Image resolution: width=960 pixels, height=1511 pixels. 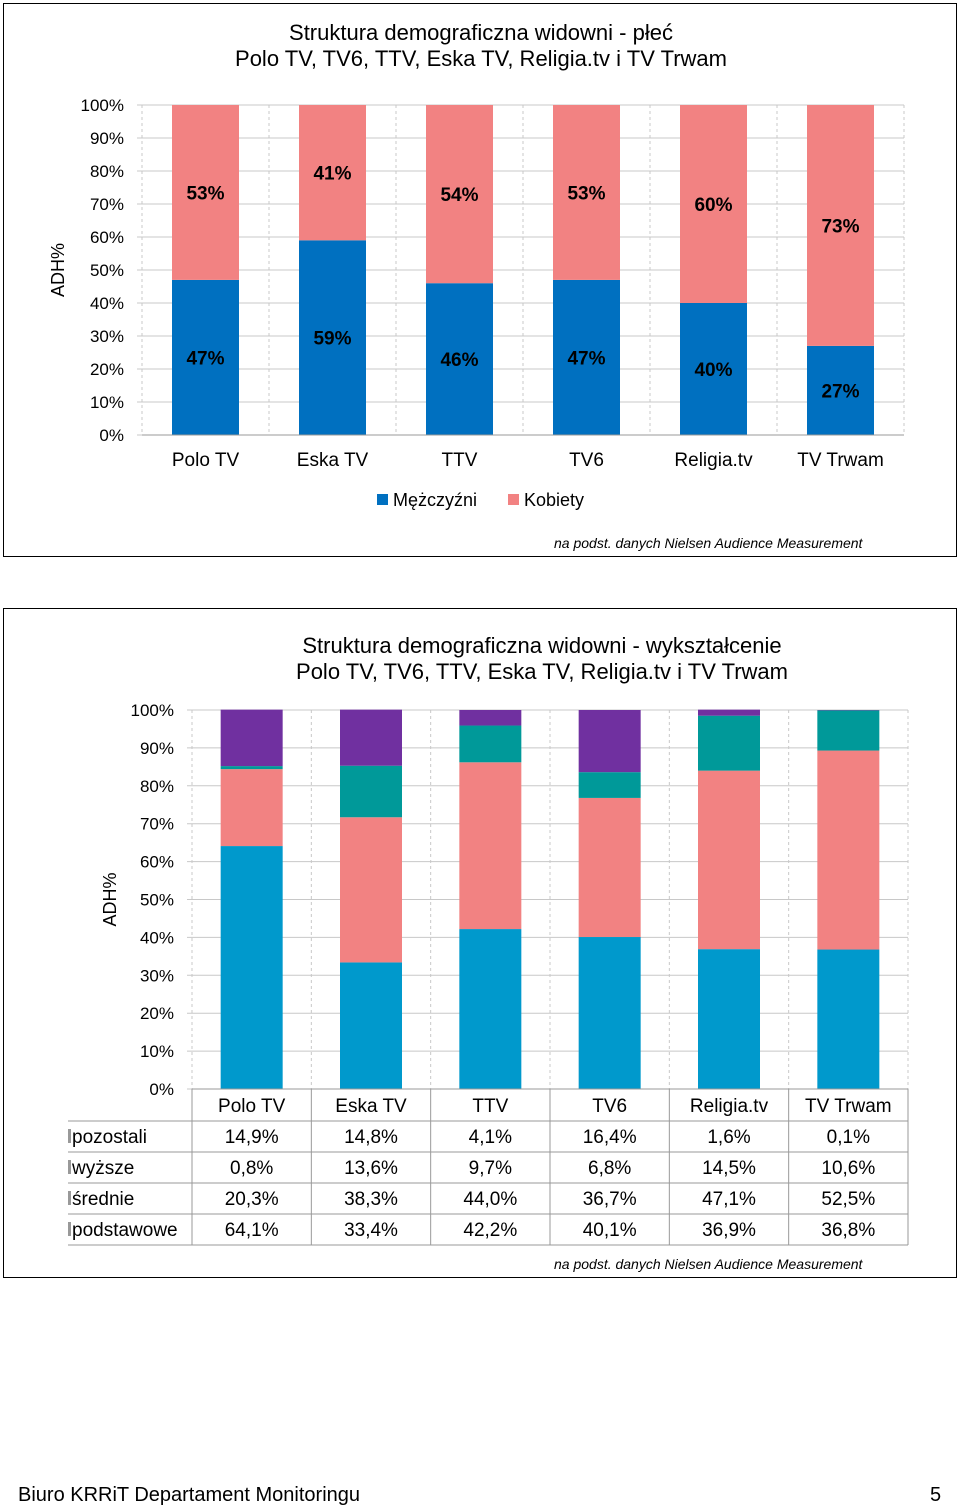 I want to click on data-label-mężczyźni-tv6: 47%, so click(x=586, y=358).